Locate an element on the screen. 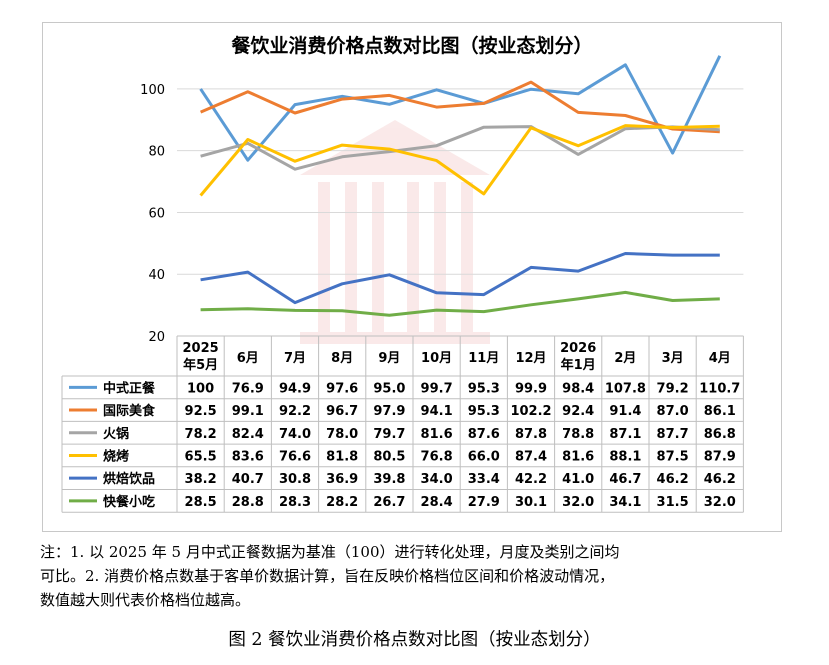 This screenshot has height=665, width=829. x-tick-label: 6月 is located at coordinates (248, 358).